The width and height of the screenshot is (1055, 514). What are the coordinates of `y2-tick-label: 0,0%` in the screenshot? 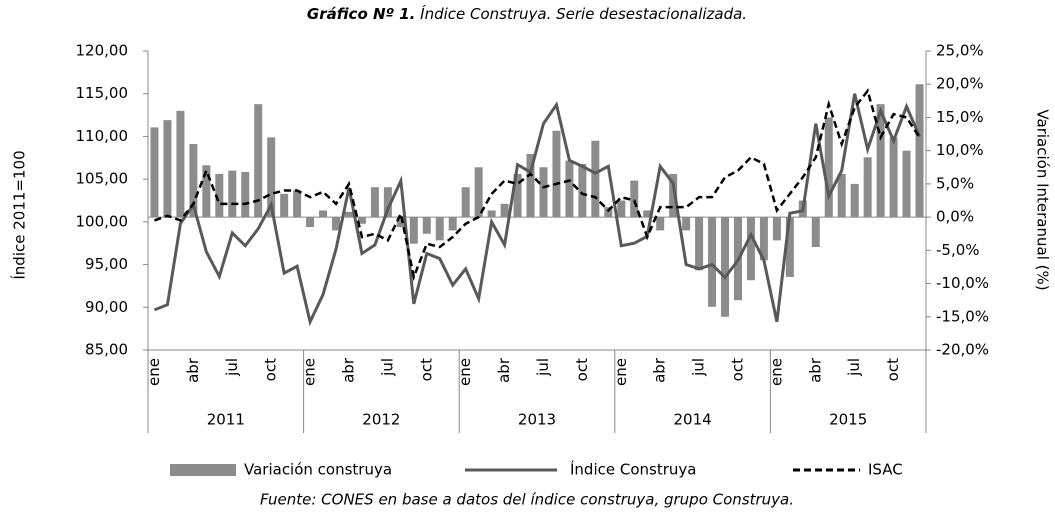 It's located at (955, 217).